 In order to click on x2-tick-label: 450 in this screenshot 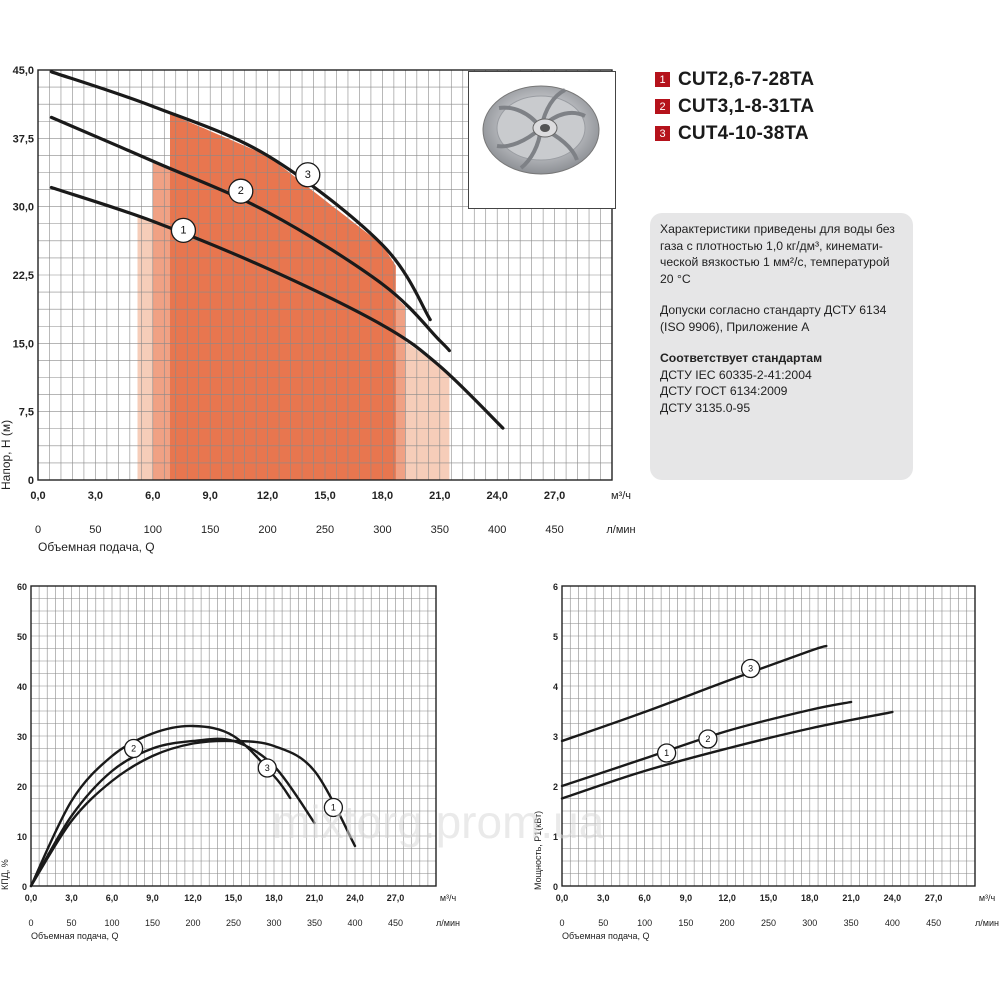, I will do `click(554, 530)`.